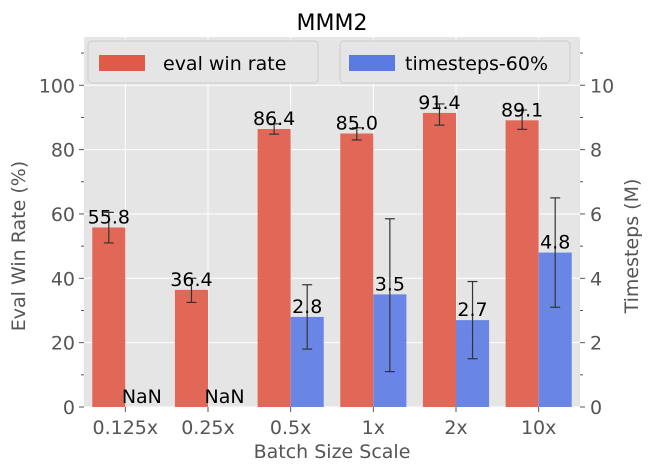  I want to click on data-label-s1-3: 85.0, so click(357, 124).